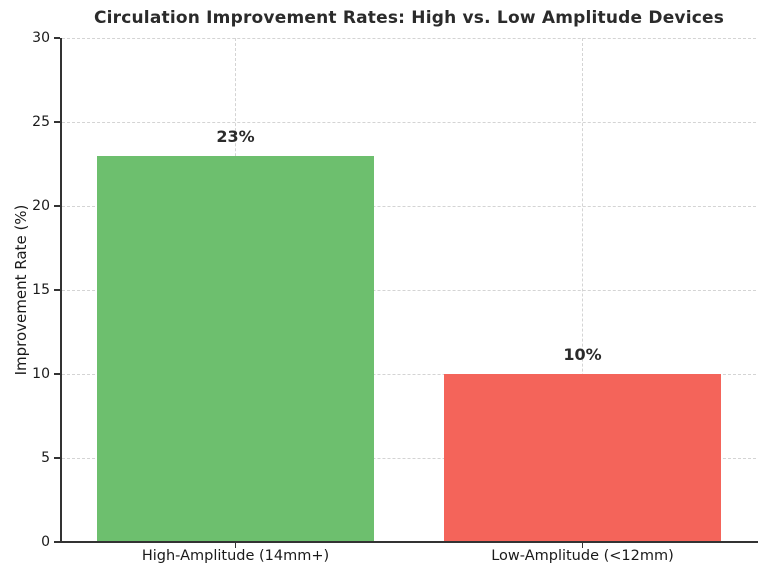  Describe the element at coordinates (41, 38) in the screenshot. I see `y-tick-label: 30` at that location.